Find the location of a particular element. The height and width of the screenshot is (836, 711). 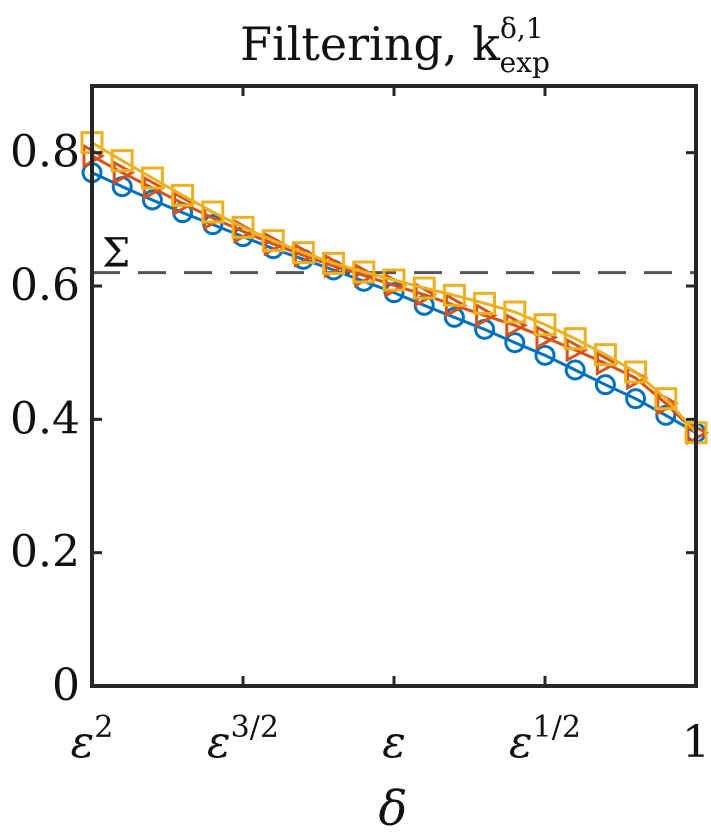

y-tick-label: 0.4 is located at coordinates (45, 418).